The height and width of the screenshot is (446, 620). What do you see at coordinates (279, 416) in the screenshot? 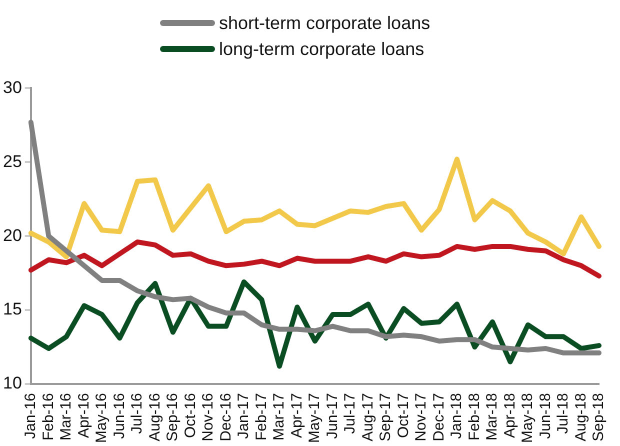
I see `x-tick-label: Mar-17` at bounding box center [279, 416].